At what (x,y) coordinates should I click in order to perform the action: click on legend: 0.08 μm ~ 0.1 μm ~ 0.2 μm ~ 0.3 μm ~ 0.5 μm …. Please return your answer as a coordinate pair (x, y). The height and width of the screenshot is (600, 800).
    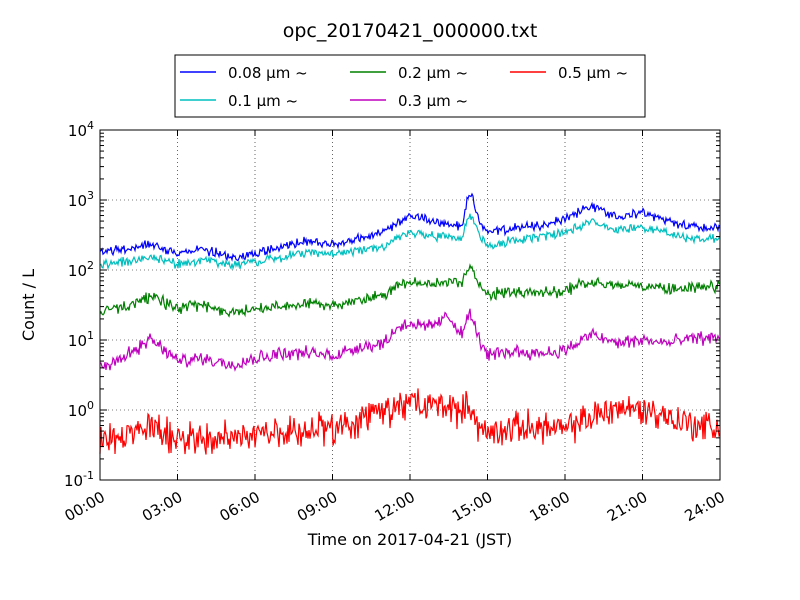
    Looking at the image, I should click on (410, 86).